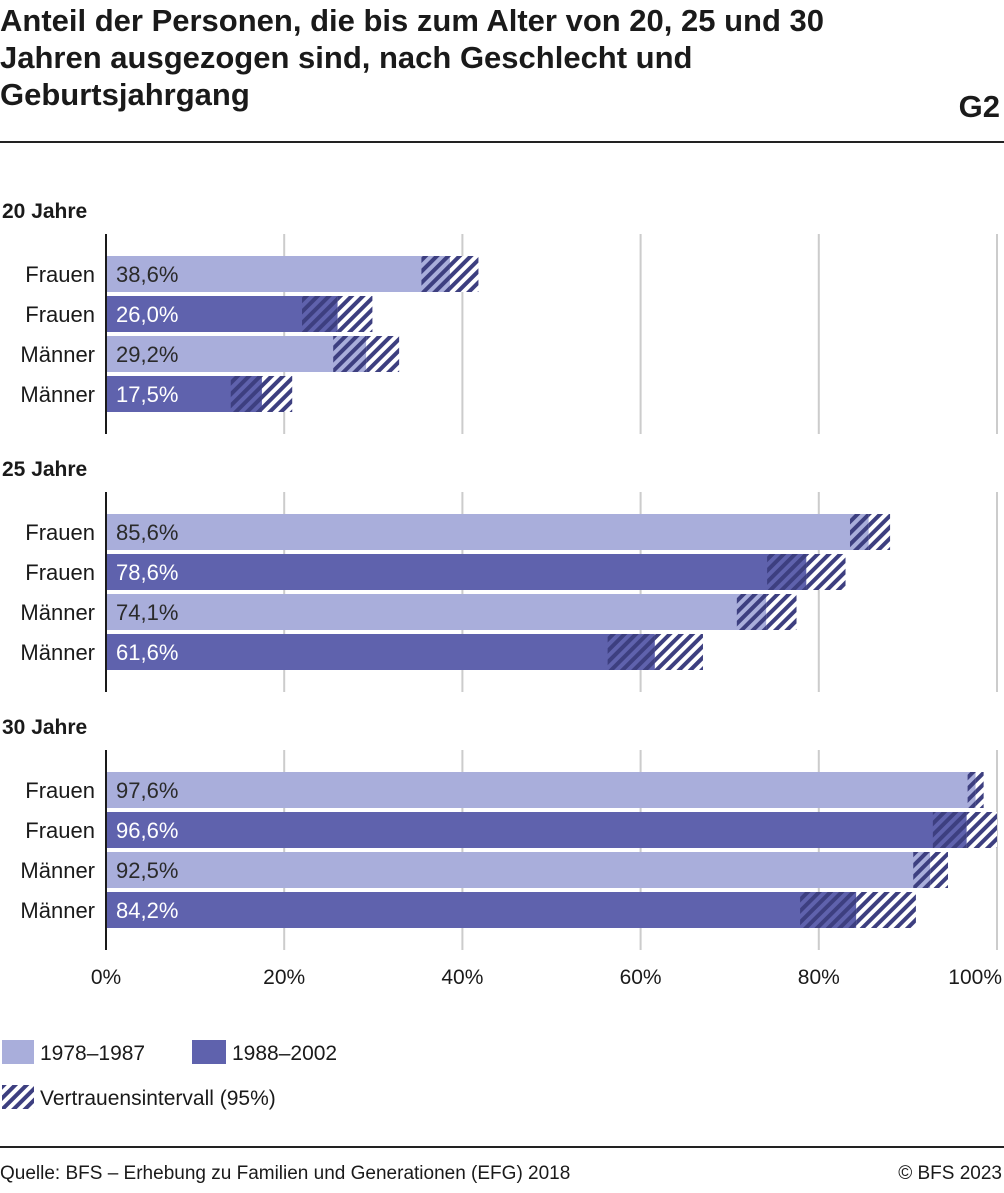 The height and width of the screenshot is (1193, 1004). Describe the element at coordinates (147, 274) in the screenshot. I see `data-label: 38,6%` at that location.